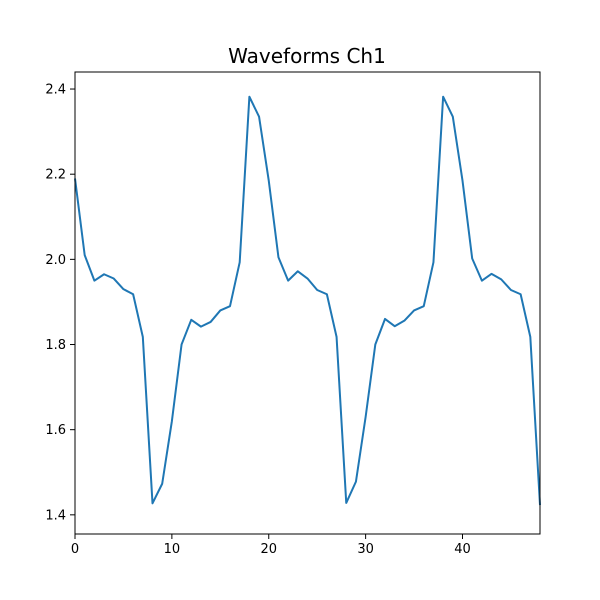  I want to click on y-tick-label: 2.4, so click(55, 90).